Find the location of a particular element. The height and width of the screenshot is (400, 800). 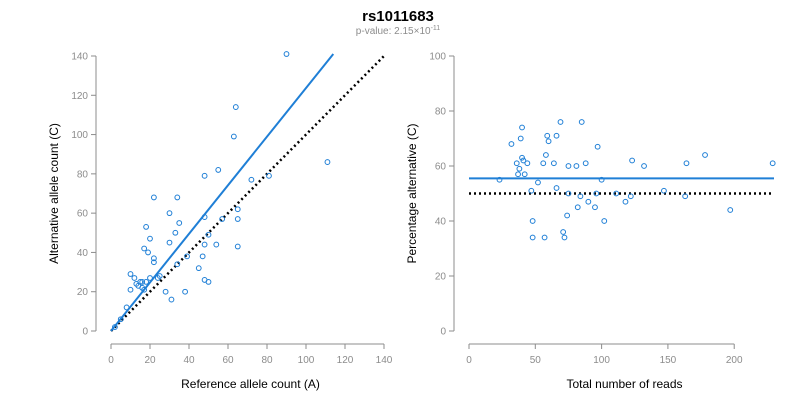

y-axis-title: Percentage alternative (C) is located at coordinates (412, 193).